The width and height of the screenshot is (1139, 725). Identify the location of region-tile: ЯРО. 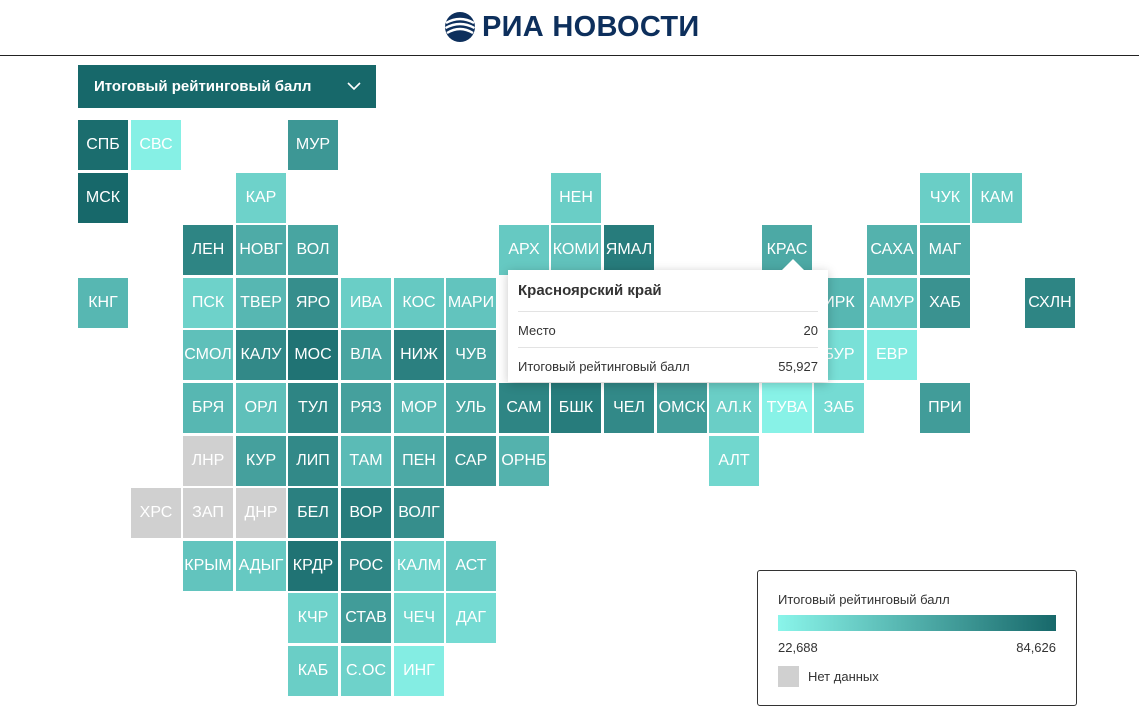
(313, 303).